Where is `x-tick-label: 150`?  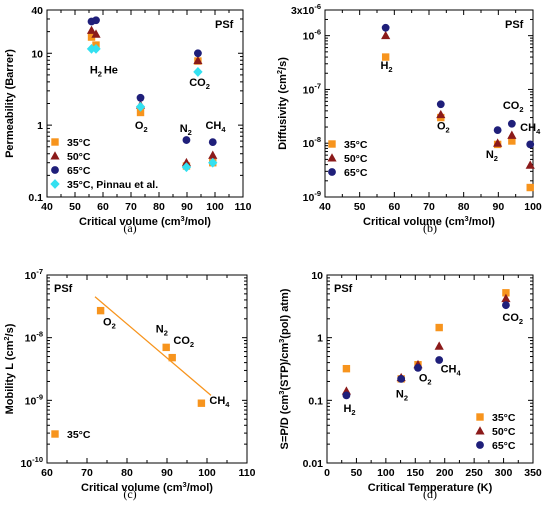
x-tick-label: 150 is located at coordinates (416, 473).